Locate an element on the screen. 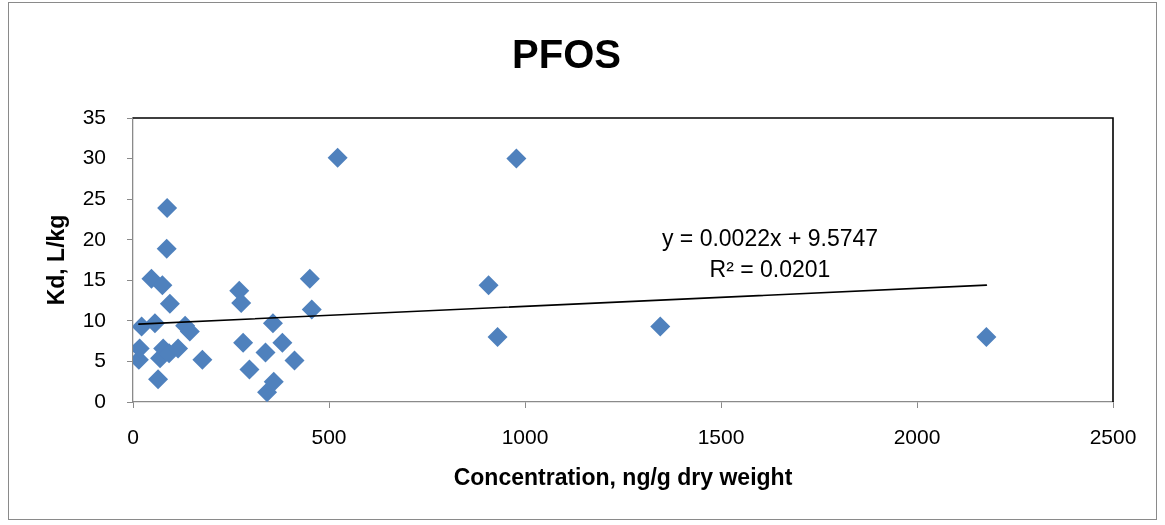 The height and width of the screenshot is (525, 1165). x-tick-label: 1500 is located at coordinates (721, 437).